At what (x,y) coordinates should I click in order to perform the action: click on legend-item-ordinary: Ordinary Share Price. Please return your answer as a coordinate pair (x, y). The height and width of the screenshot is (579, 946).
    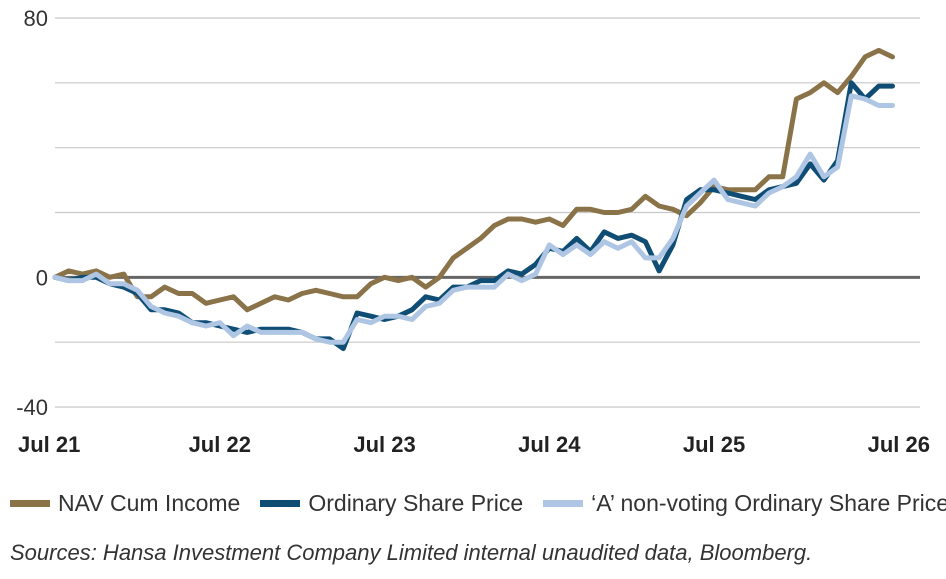
    Looking at the image, I should click on (391, 503).